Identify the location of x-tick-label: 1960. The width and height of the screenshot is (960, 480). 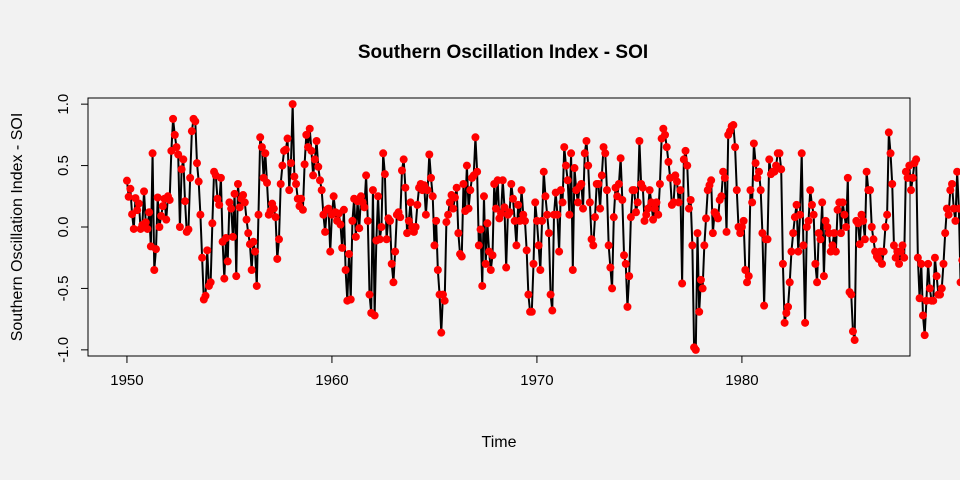
(331, 380).